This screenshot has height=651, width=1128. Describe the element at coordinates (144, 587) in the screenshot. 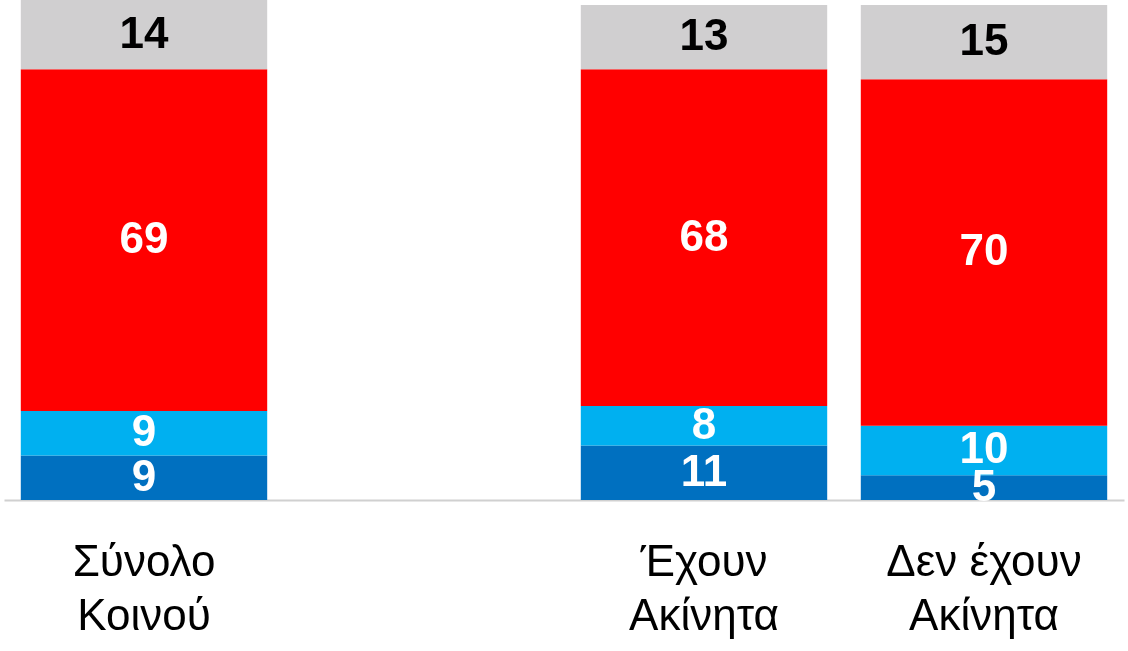

I see `x-tick-label: Σύνολο Κοινού` at that location.